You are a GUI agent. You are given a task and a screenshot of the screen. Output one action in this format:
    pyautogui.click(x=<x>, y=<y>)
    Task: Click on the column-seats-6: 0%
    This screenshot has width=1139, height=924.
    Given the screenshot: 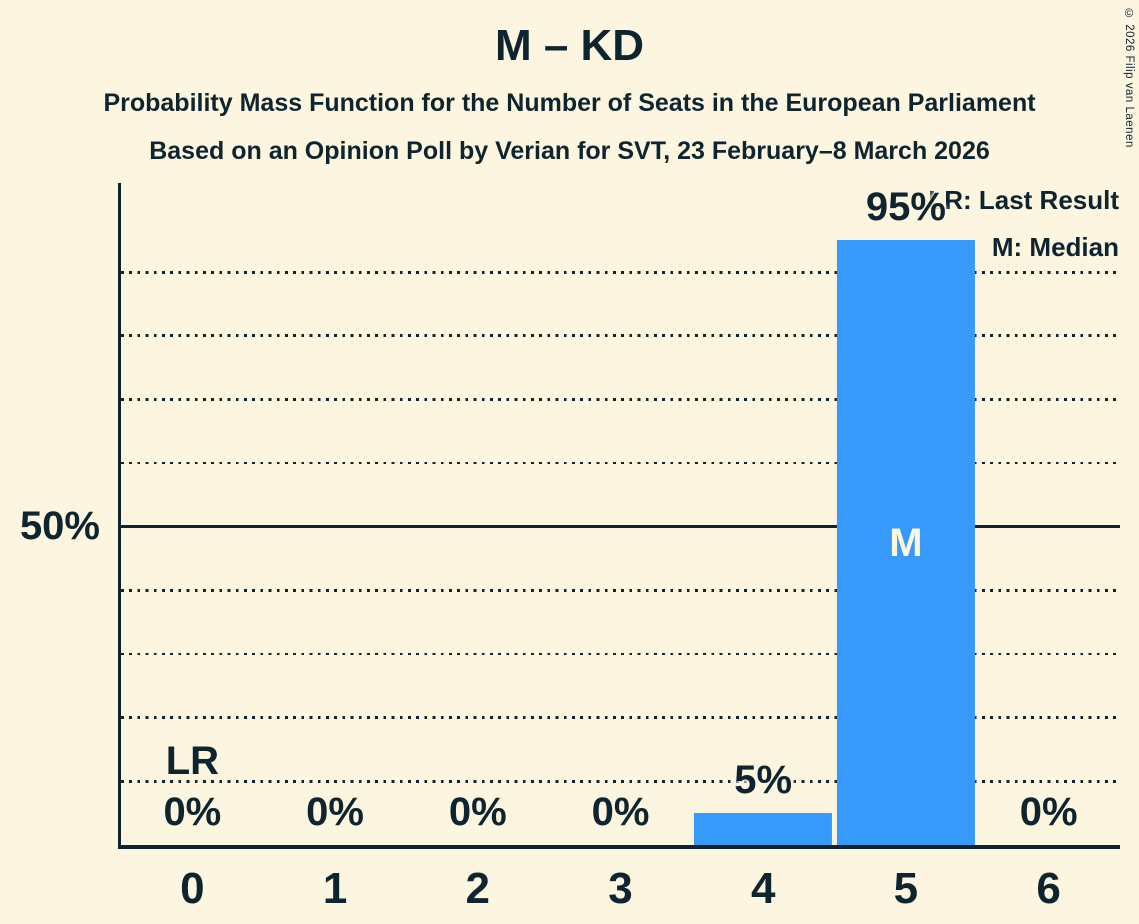 What is the action you would take?
    pyautogui.click(x=1048, y=514)
    